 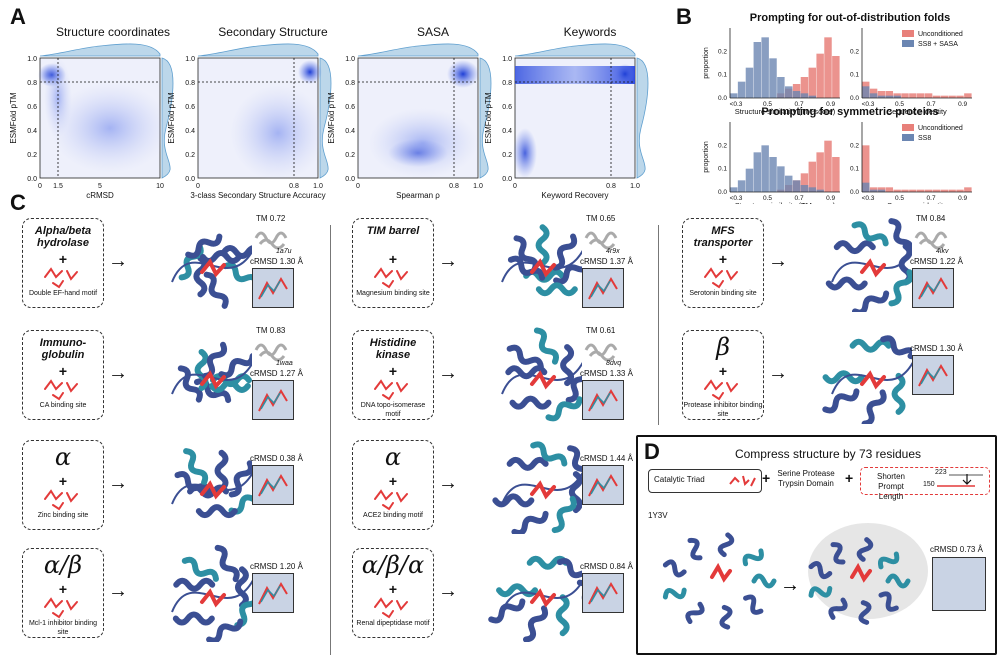 What do you see at coordinates (830, 198) in the screenshot?
I see `x-tick-label: 0.9` at bounding box center [830, 198].